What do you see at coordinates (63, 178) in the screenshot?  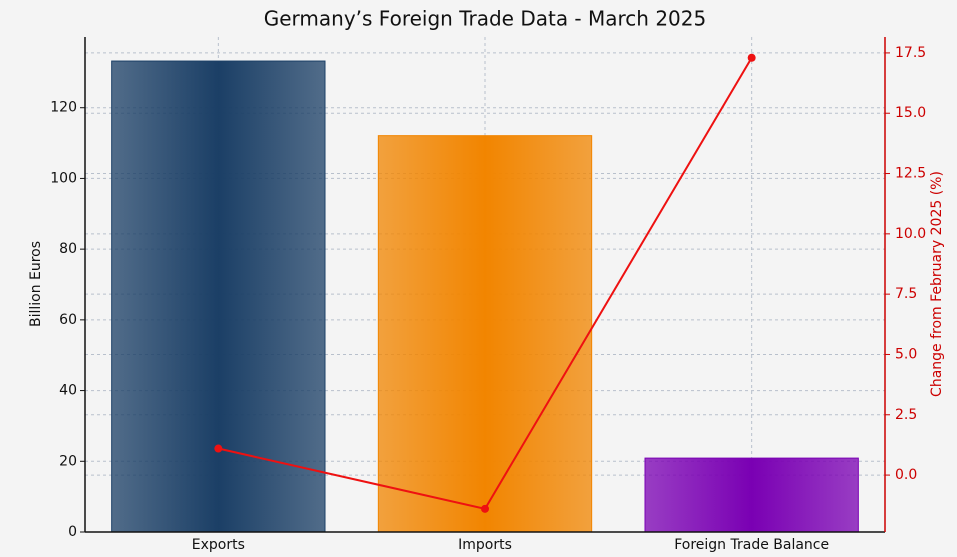 I see `y-tick-label: 100` at bounding box center [63, 178].